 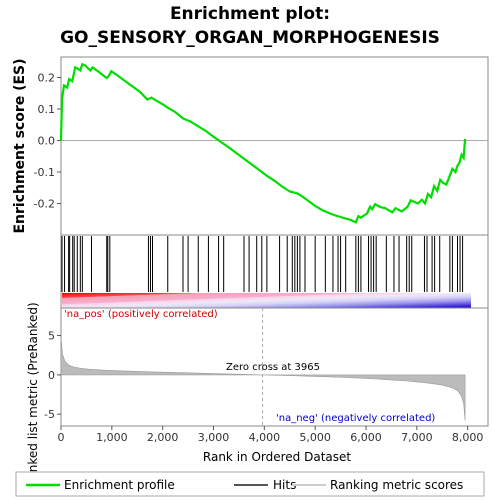 I want to click on xtick-label: 7,000, so click(x=417, y=437).